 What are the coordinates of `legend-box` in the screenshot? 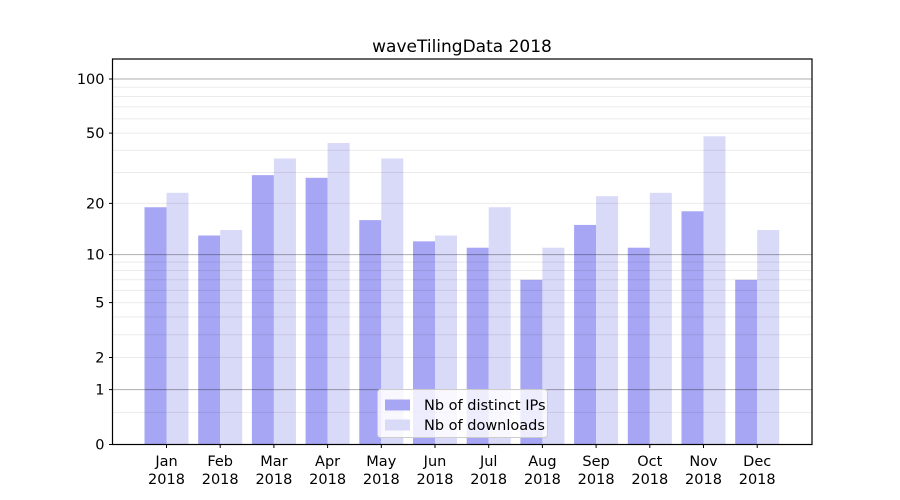 It's located at (462, 413).